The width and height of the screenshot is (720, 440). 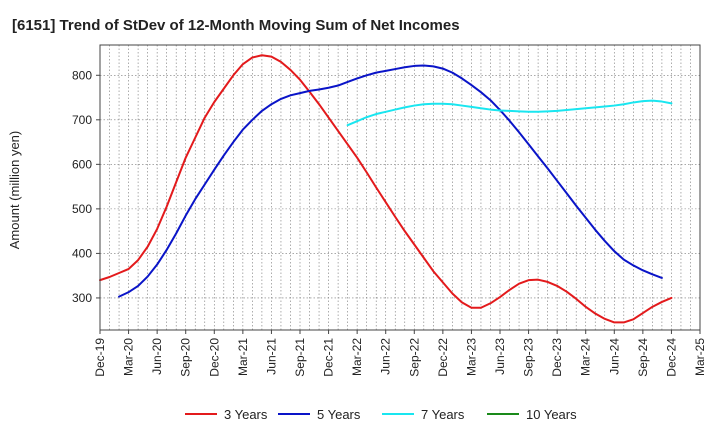 I want to click on x-tick-label: Sep-21, so click(x=300, y=357).